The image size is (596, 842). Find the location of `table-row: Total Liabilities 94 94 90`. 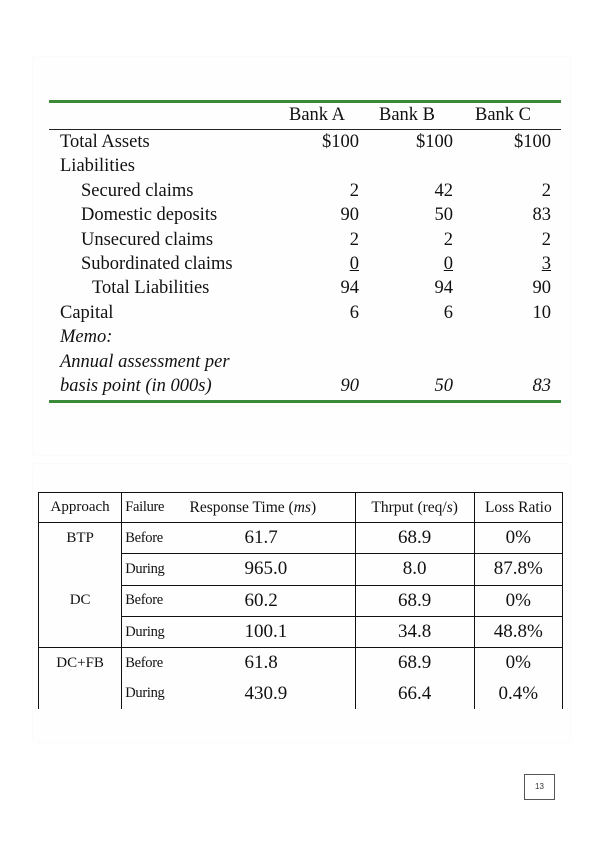

table-row: Total Liabilities 94 94 90 is located at coordinates (305, 288).